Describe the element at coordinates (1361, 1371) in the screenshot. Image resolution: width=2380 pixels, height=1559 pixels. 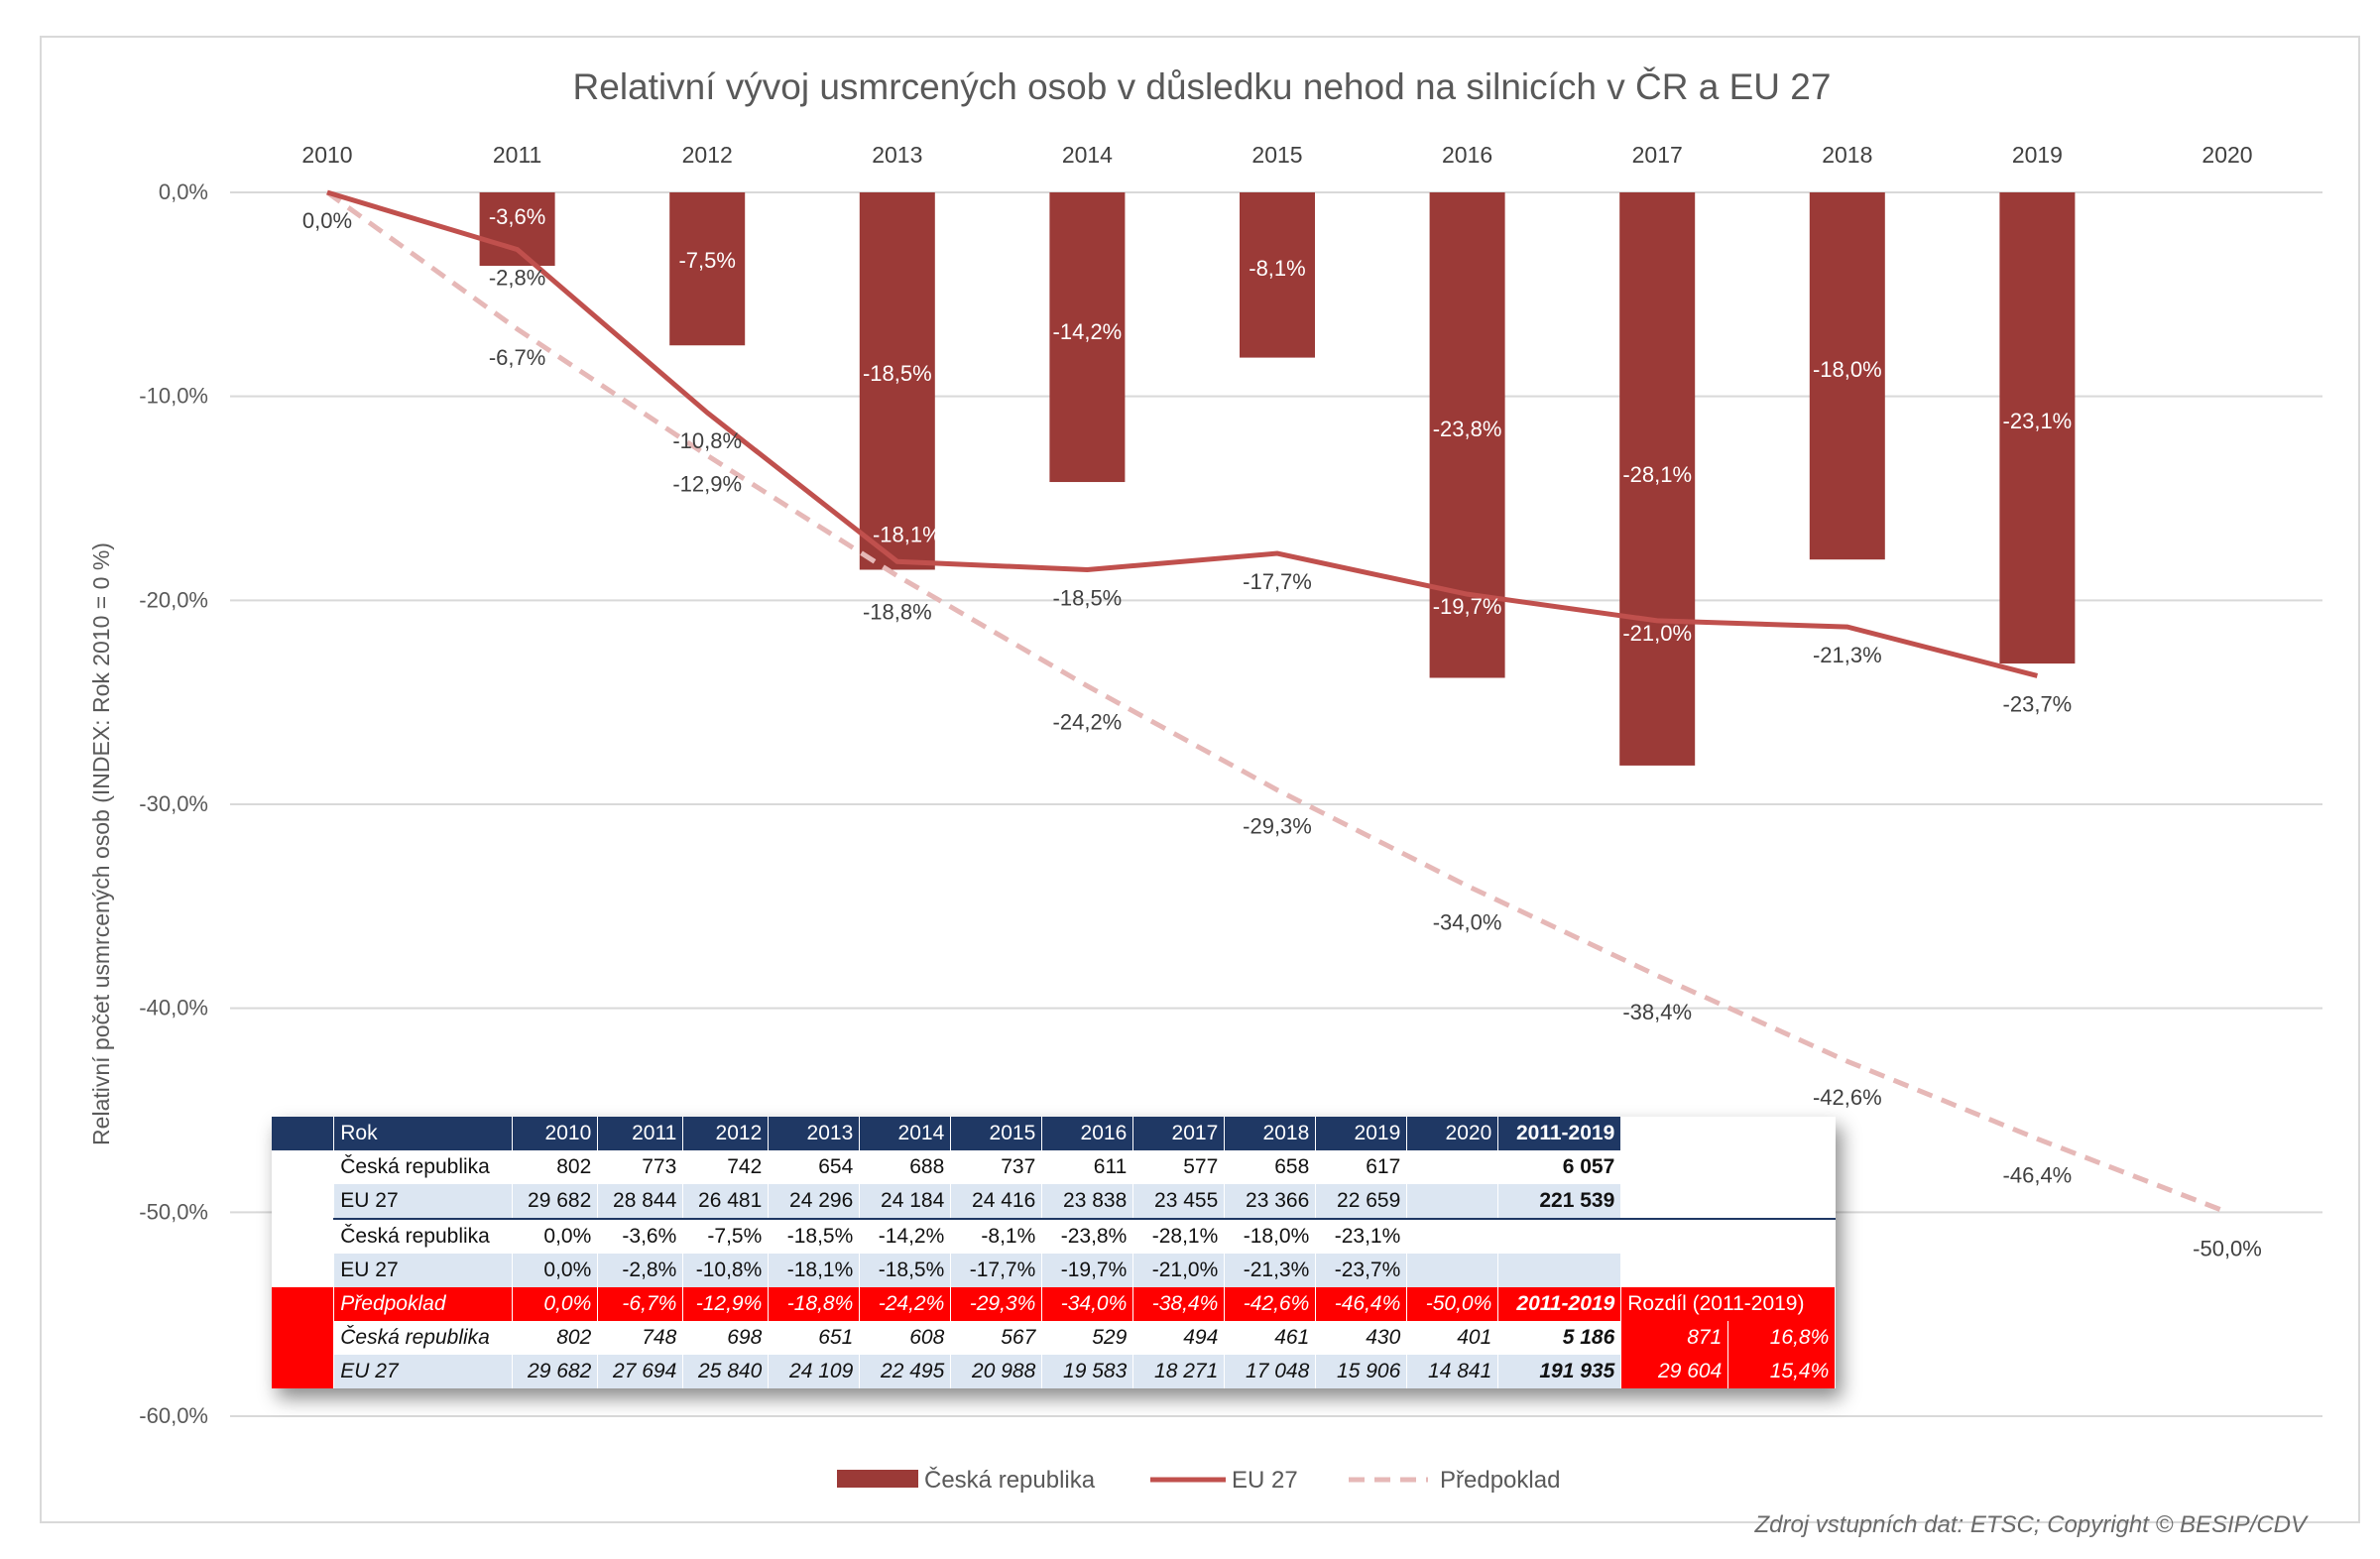
I see `table-cell: 15 906` at that location.